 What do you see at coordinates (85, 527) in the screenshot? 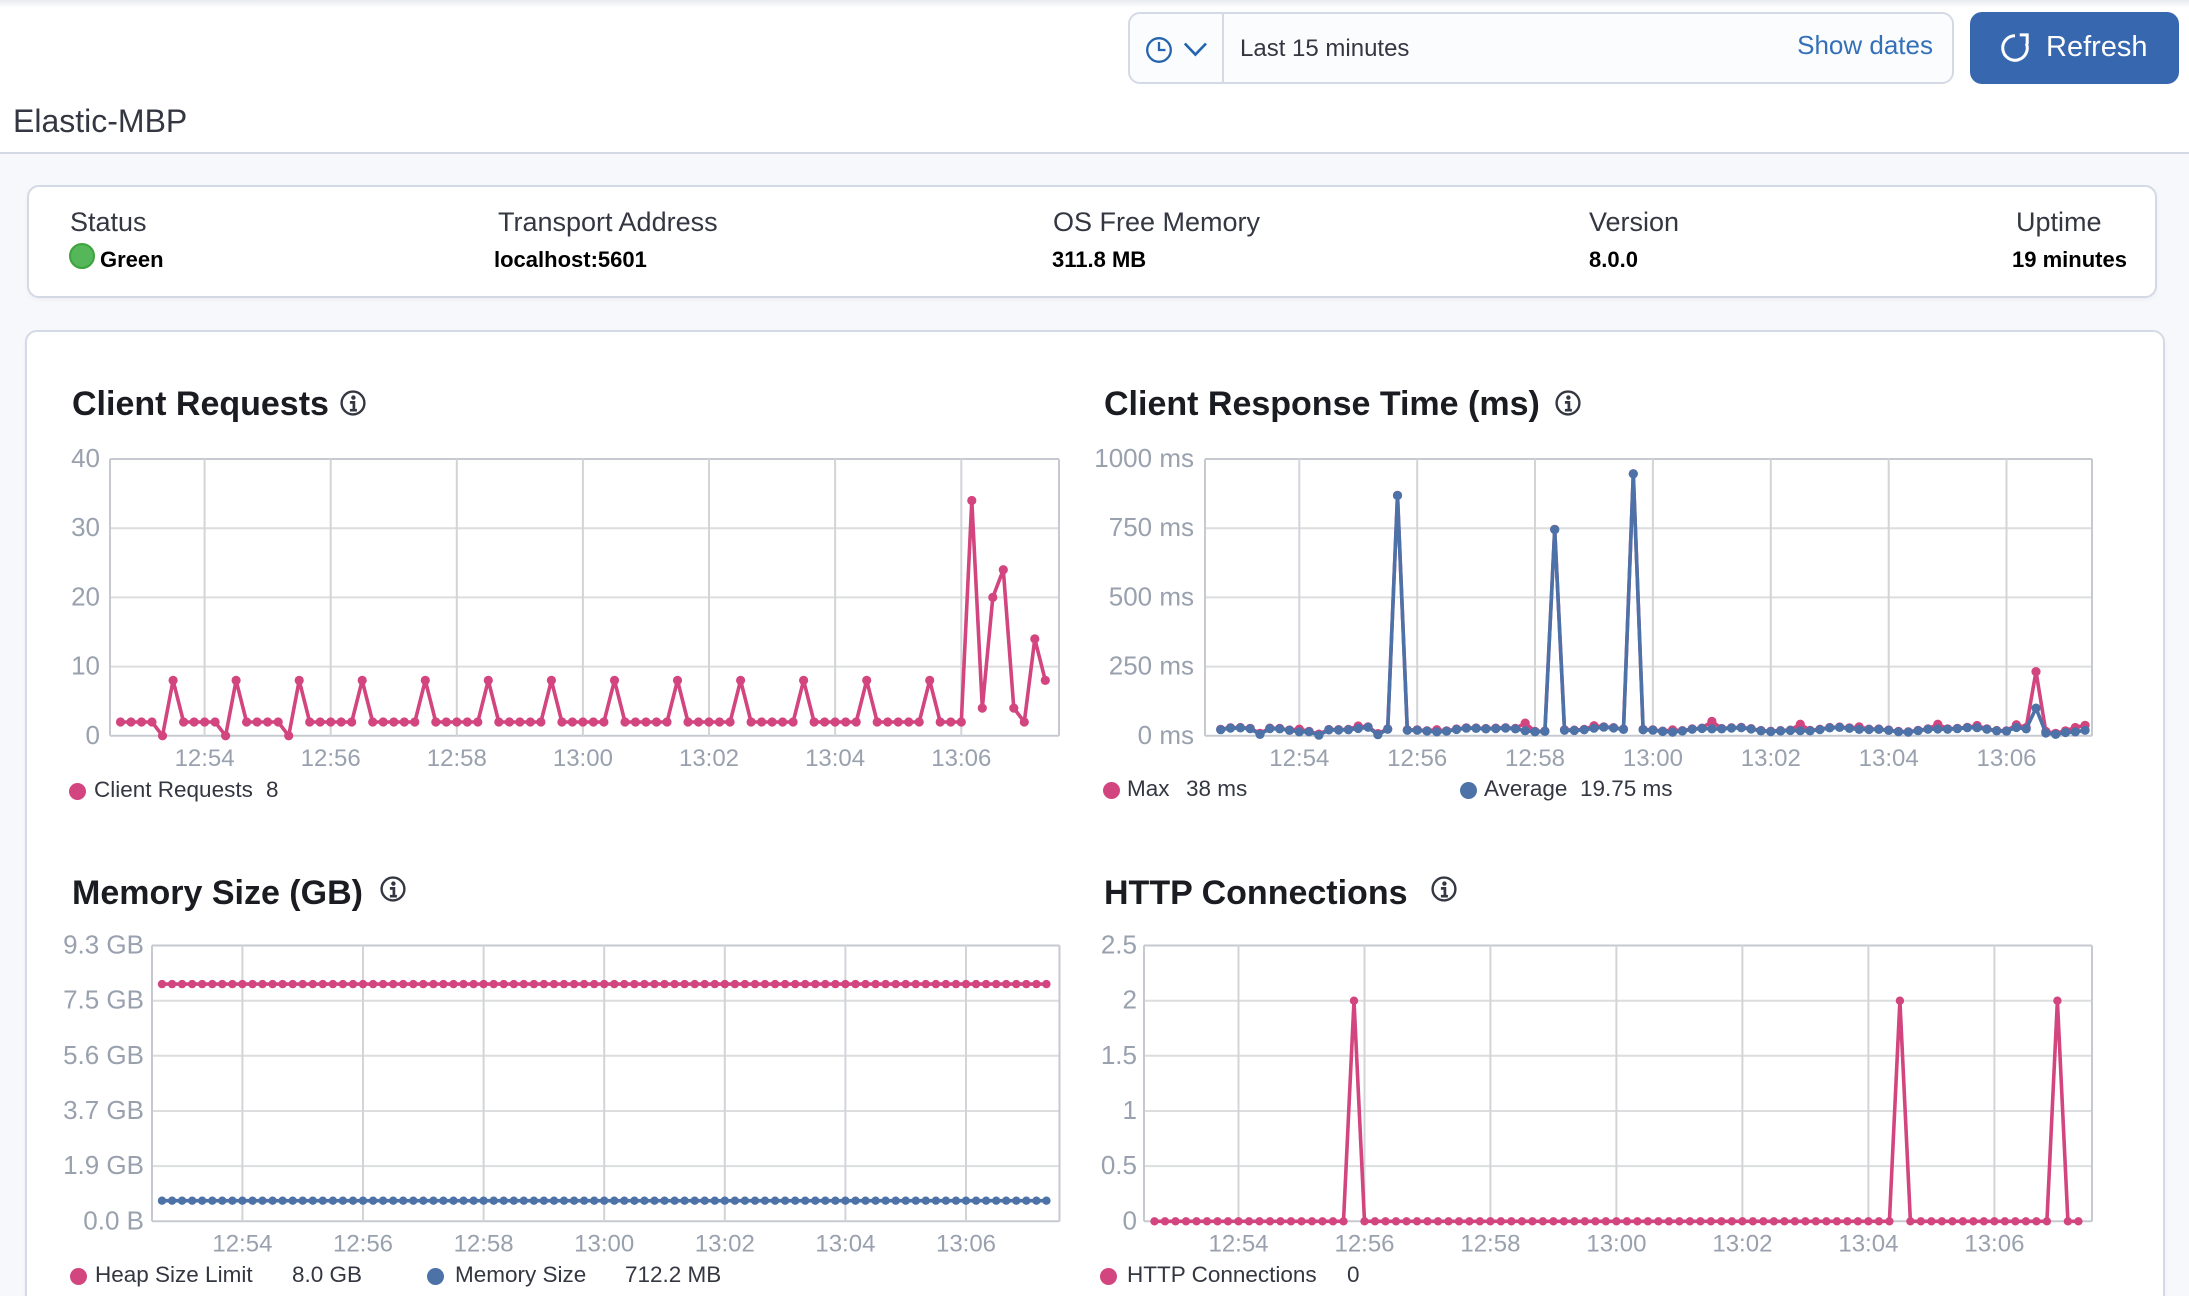
I see `svg-text: 30` at bounding box center [85, 527].